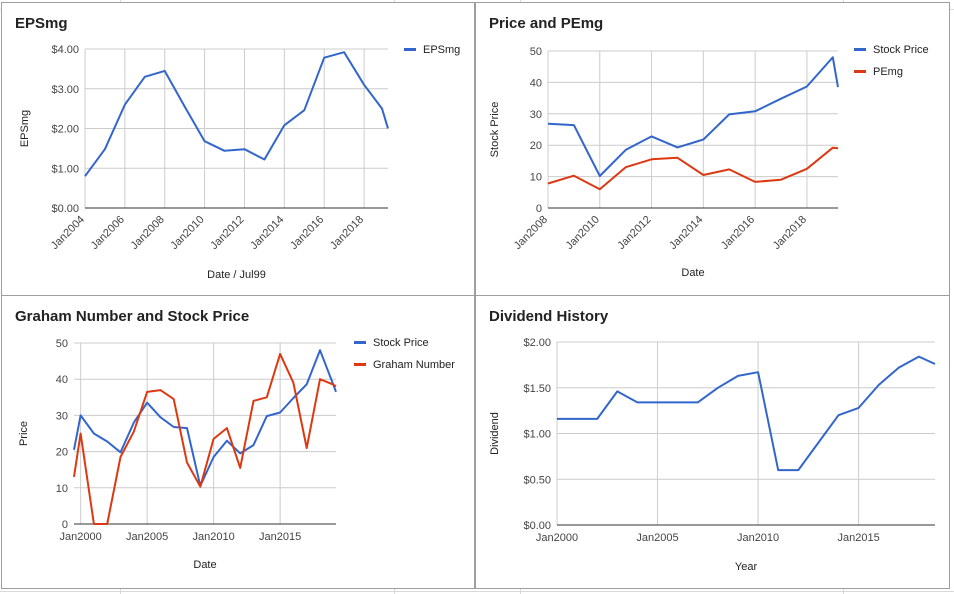 This screenshot has width=954, height=594. Describe the element at coordinates (549, 316) in the screenshot. I see `chart-title: Dividend History` at that location.